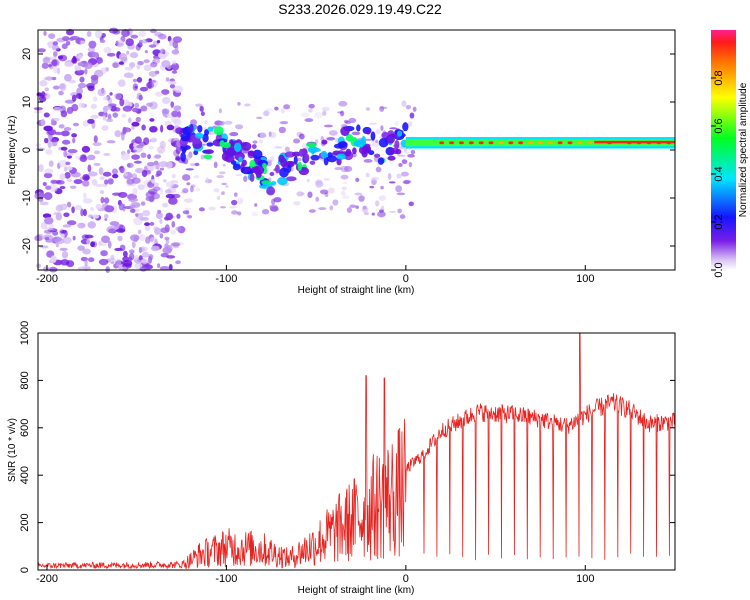  I want to click on spectrogram-band-core, so click(634, 142).